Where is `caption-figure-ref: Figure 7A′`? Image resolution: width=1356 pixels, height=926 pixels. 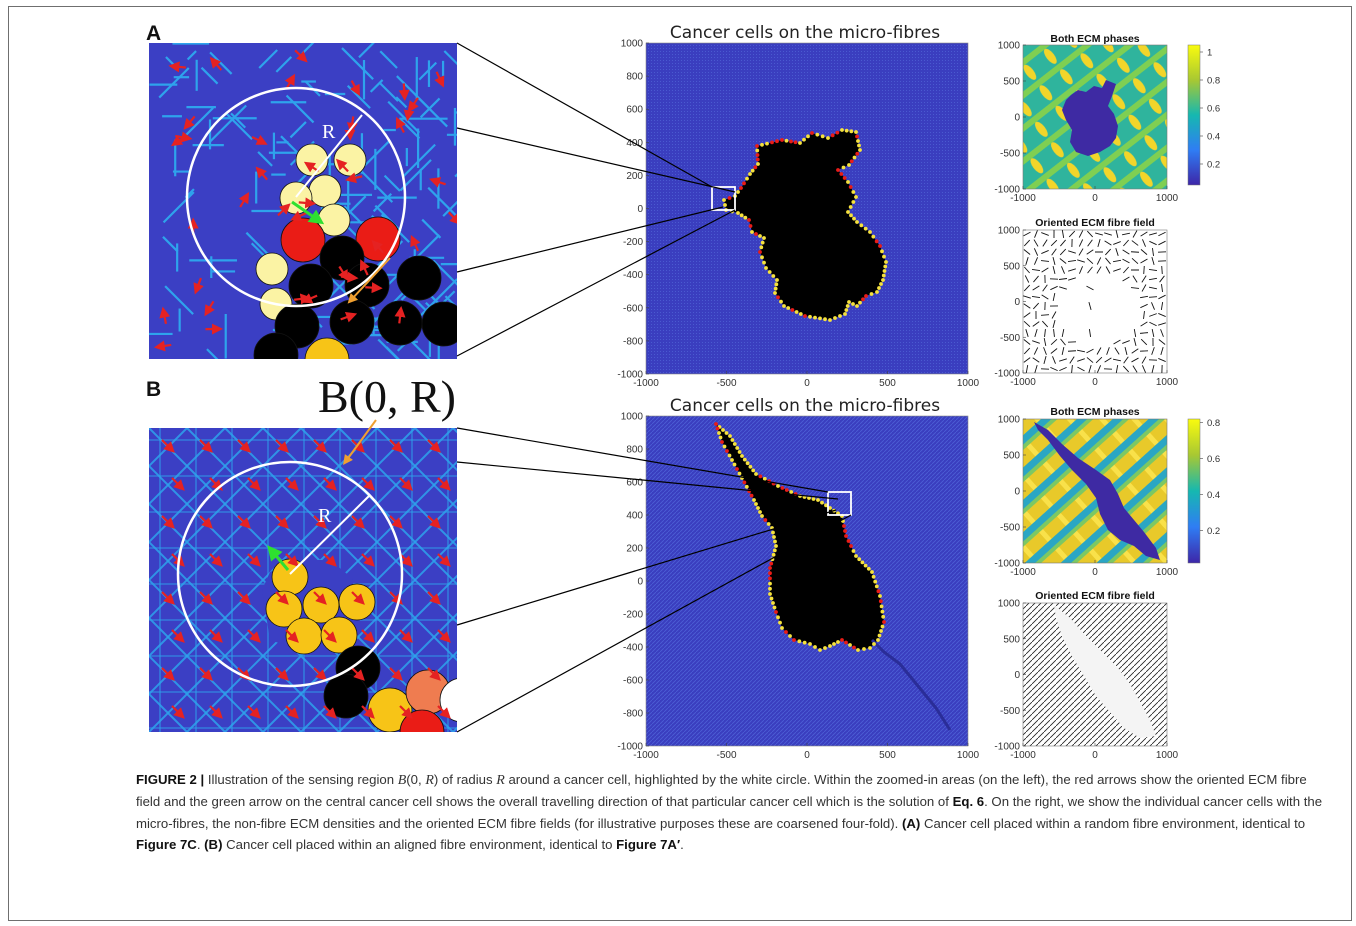 caption-figure-ref: Figure 7A′ is located at coordinates (648, 844).